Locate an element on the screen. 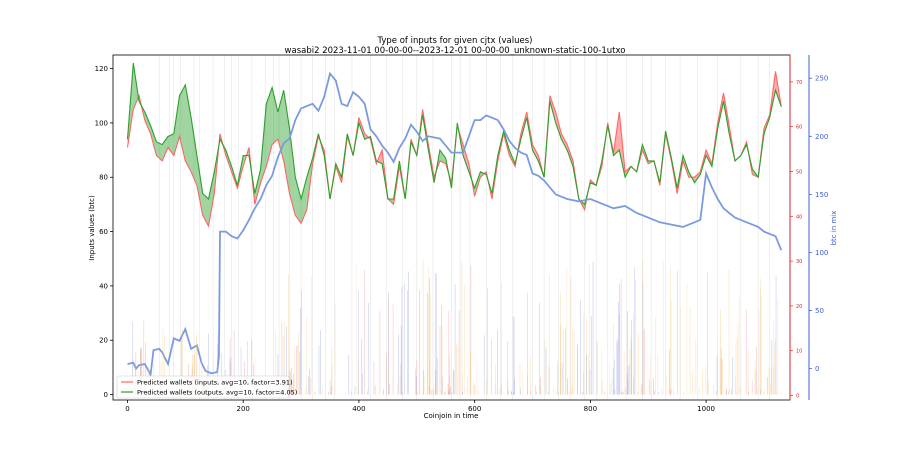 This screenshot has height=450, width=900. x-tick-label: 400 is located at coordinates (358, 409).